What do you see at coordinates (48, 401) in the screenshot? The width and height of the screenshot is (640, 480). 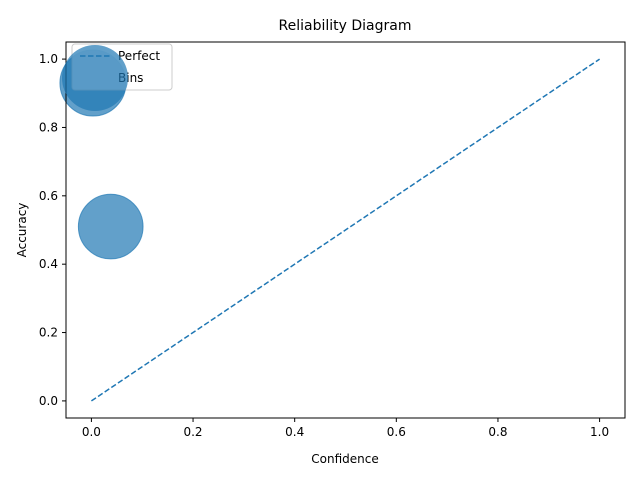 I see `y-tick-label: 0.0` at bounding box center [48, 401].